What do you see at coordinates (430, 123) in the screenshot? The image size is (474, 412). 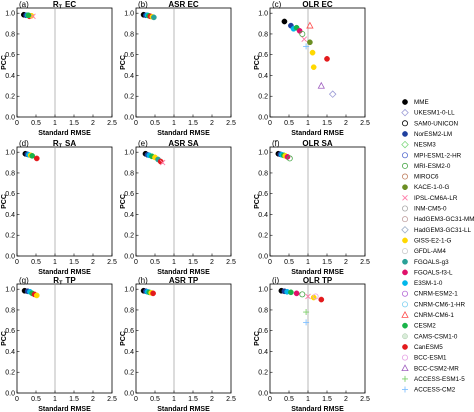 I see `legend-item: SAM0-UNICON` at bounding box center [430, 123].